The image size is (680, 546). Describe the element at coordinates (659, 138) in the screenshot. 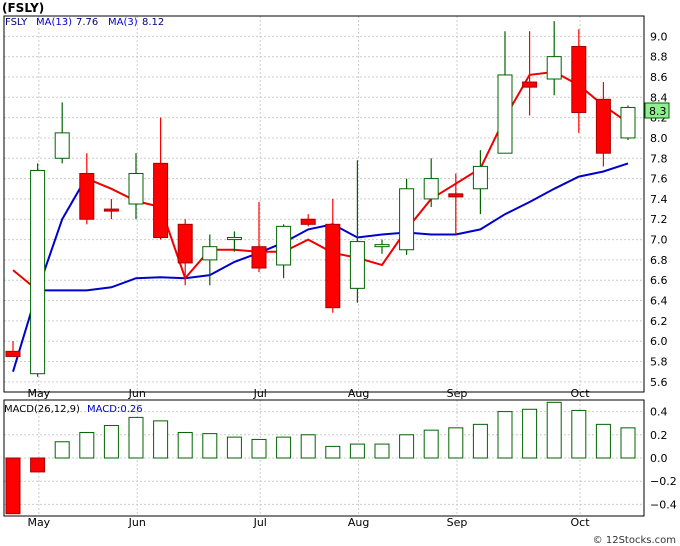

I see `price-tick-label: 8.0` at that location.